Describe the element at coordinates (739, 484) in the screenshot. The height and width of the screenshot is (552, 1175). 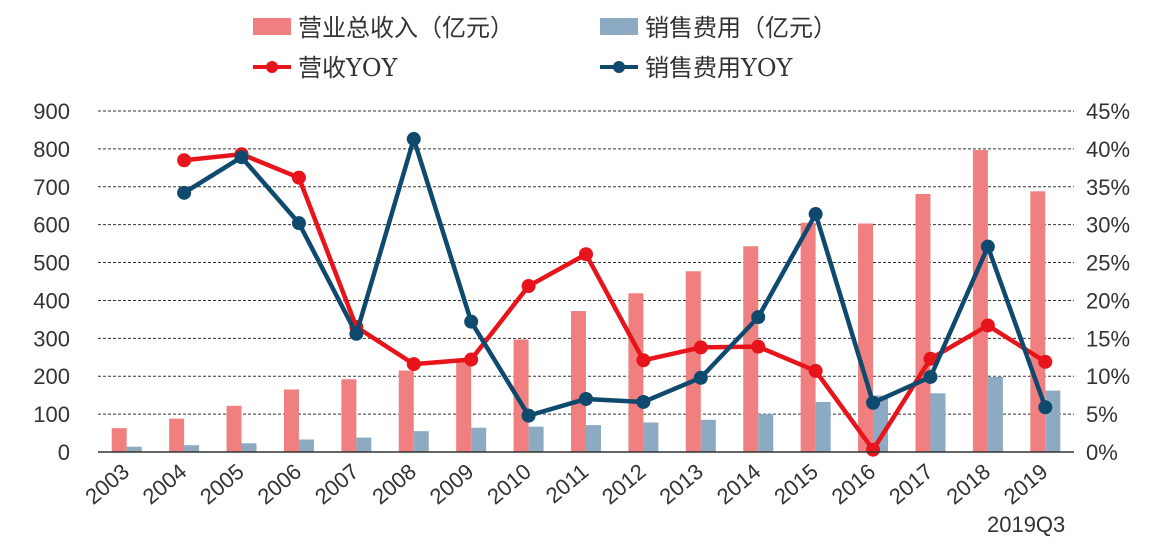
I see `x-tick-label: 2014` at that location.